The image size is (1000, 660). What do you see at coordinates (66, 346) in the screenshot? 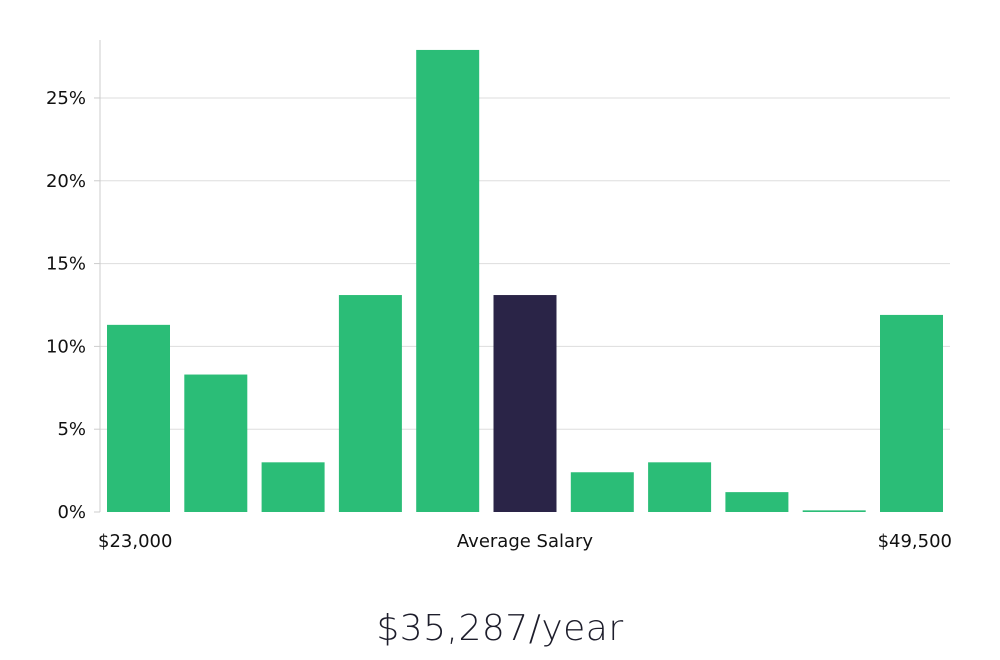
I see `y-tick-label: 10%` at bounding box center [66, 346].